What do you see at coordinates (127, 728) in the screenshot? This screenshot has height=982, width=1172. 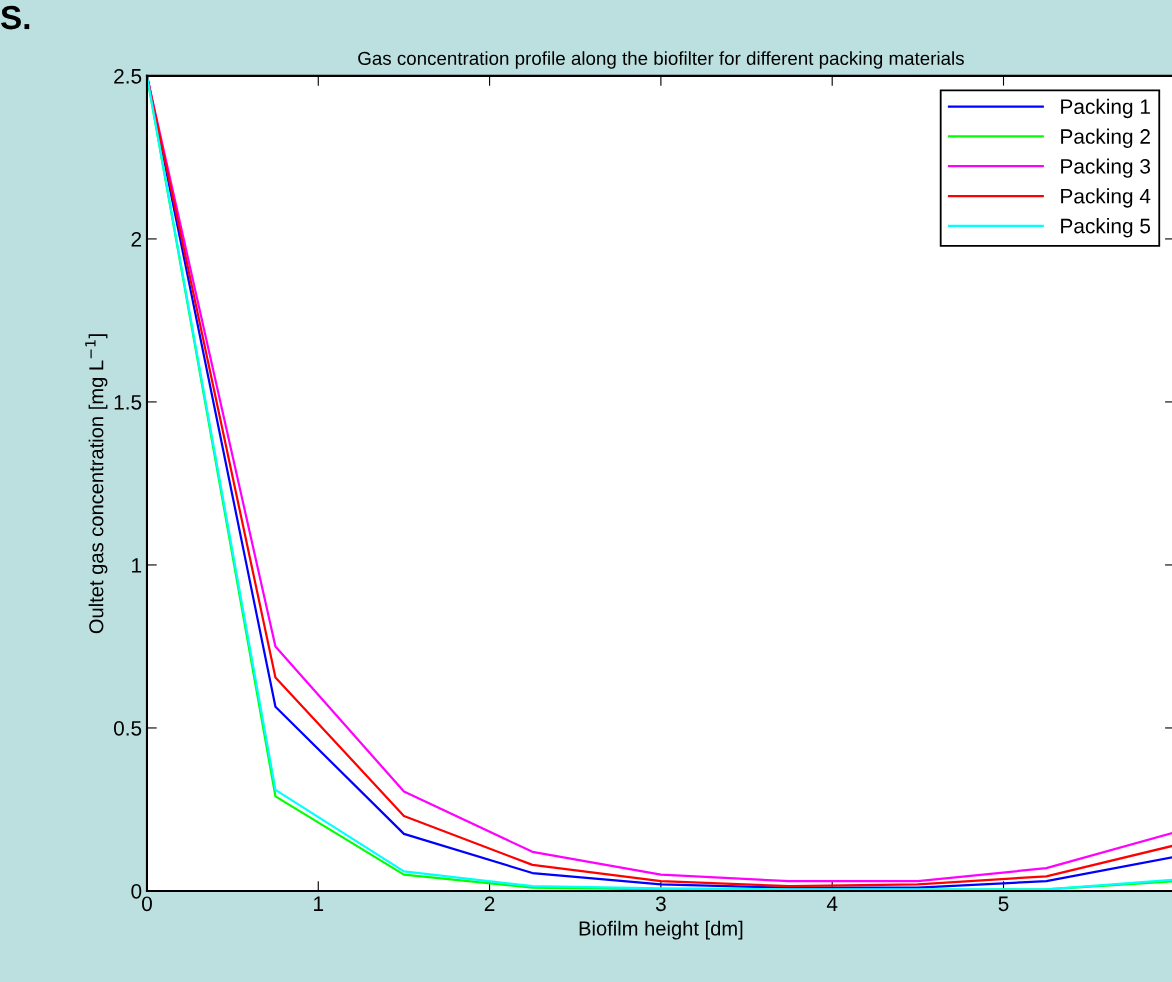 I see `y-tick-label: 0.5` at bounding box center [127, 728].